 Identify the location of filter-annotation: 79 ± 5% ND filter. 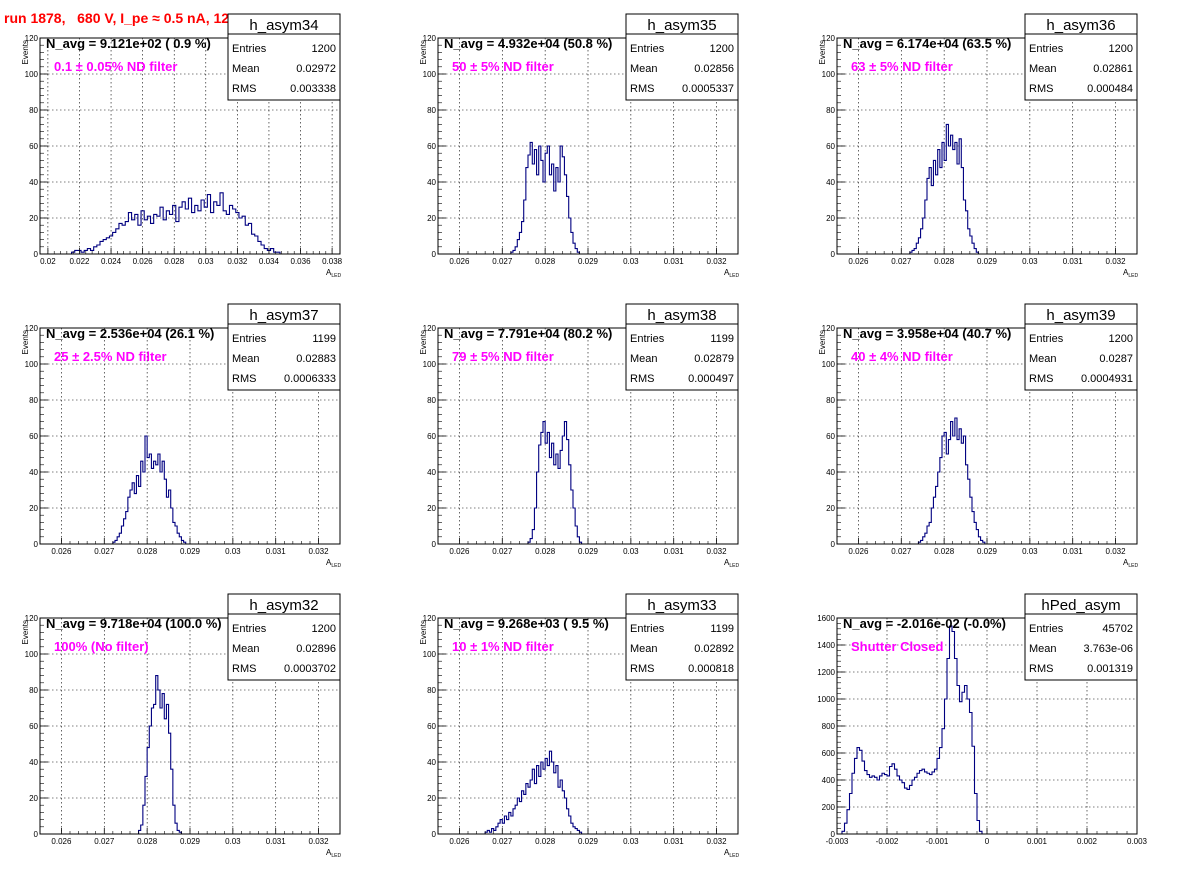
(503, 356).